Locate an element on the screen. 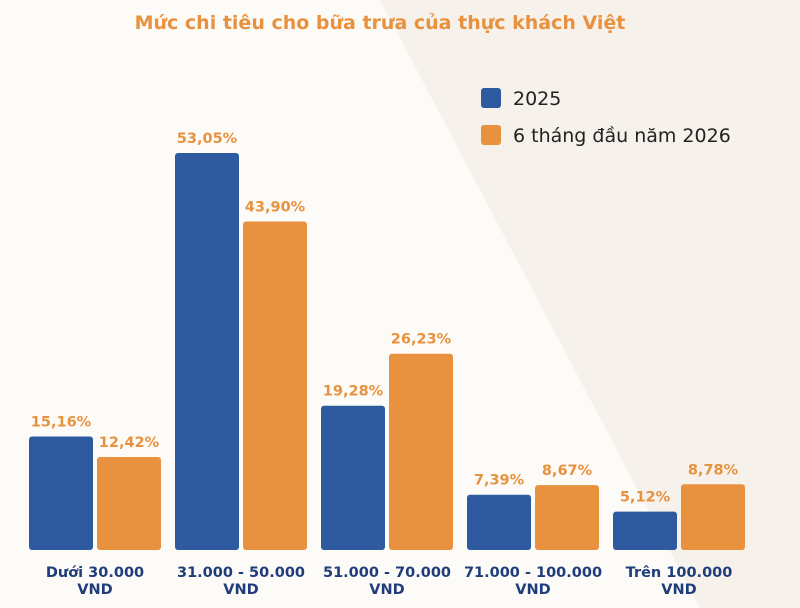  bar-series1-cat4 is located at coordinates (499, 522).